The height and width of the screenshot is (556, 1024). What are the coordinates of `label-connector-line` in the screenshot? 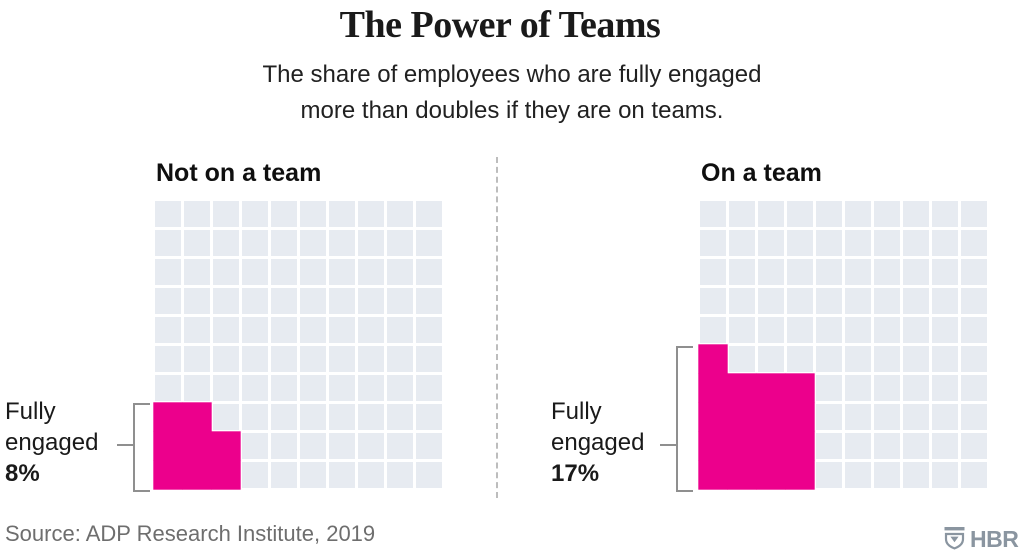 It's located at (668, 445).